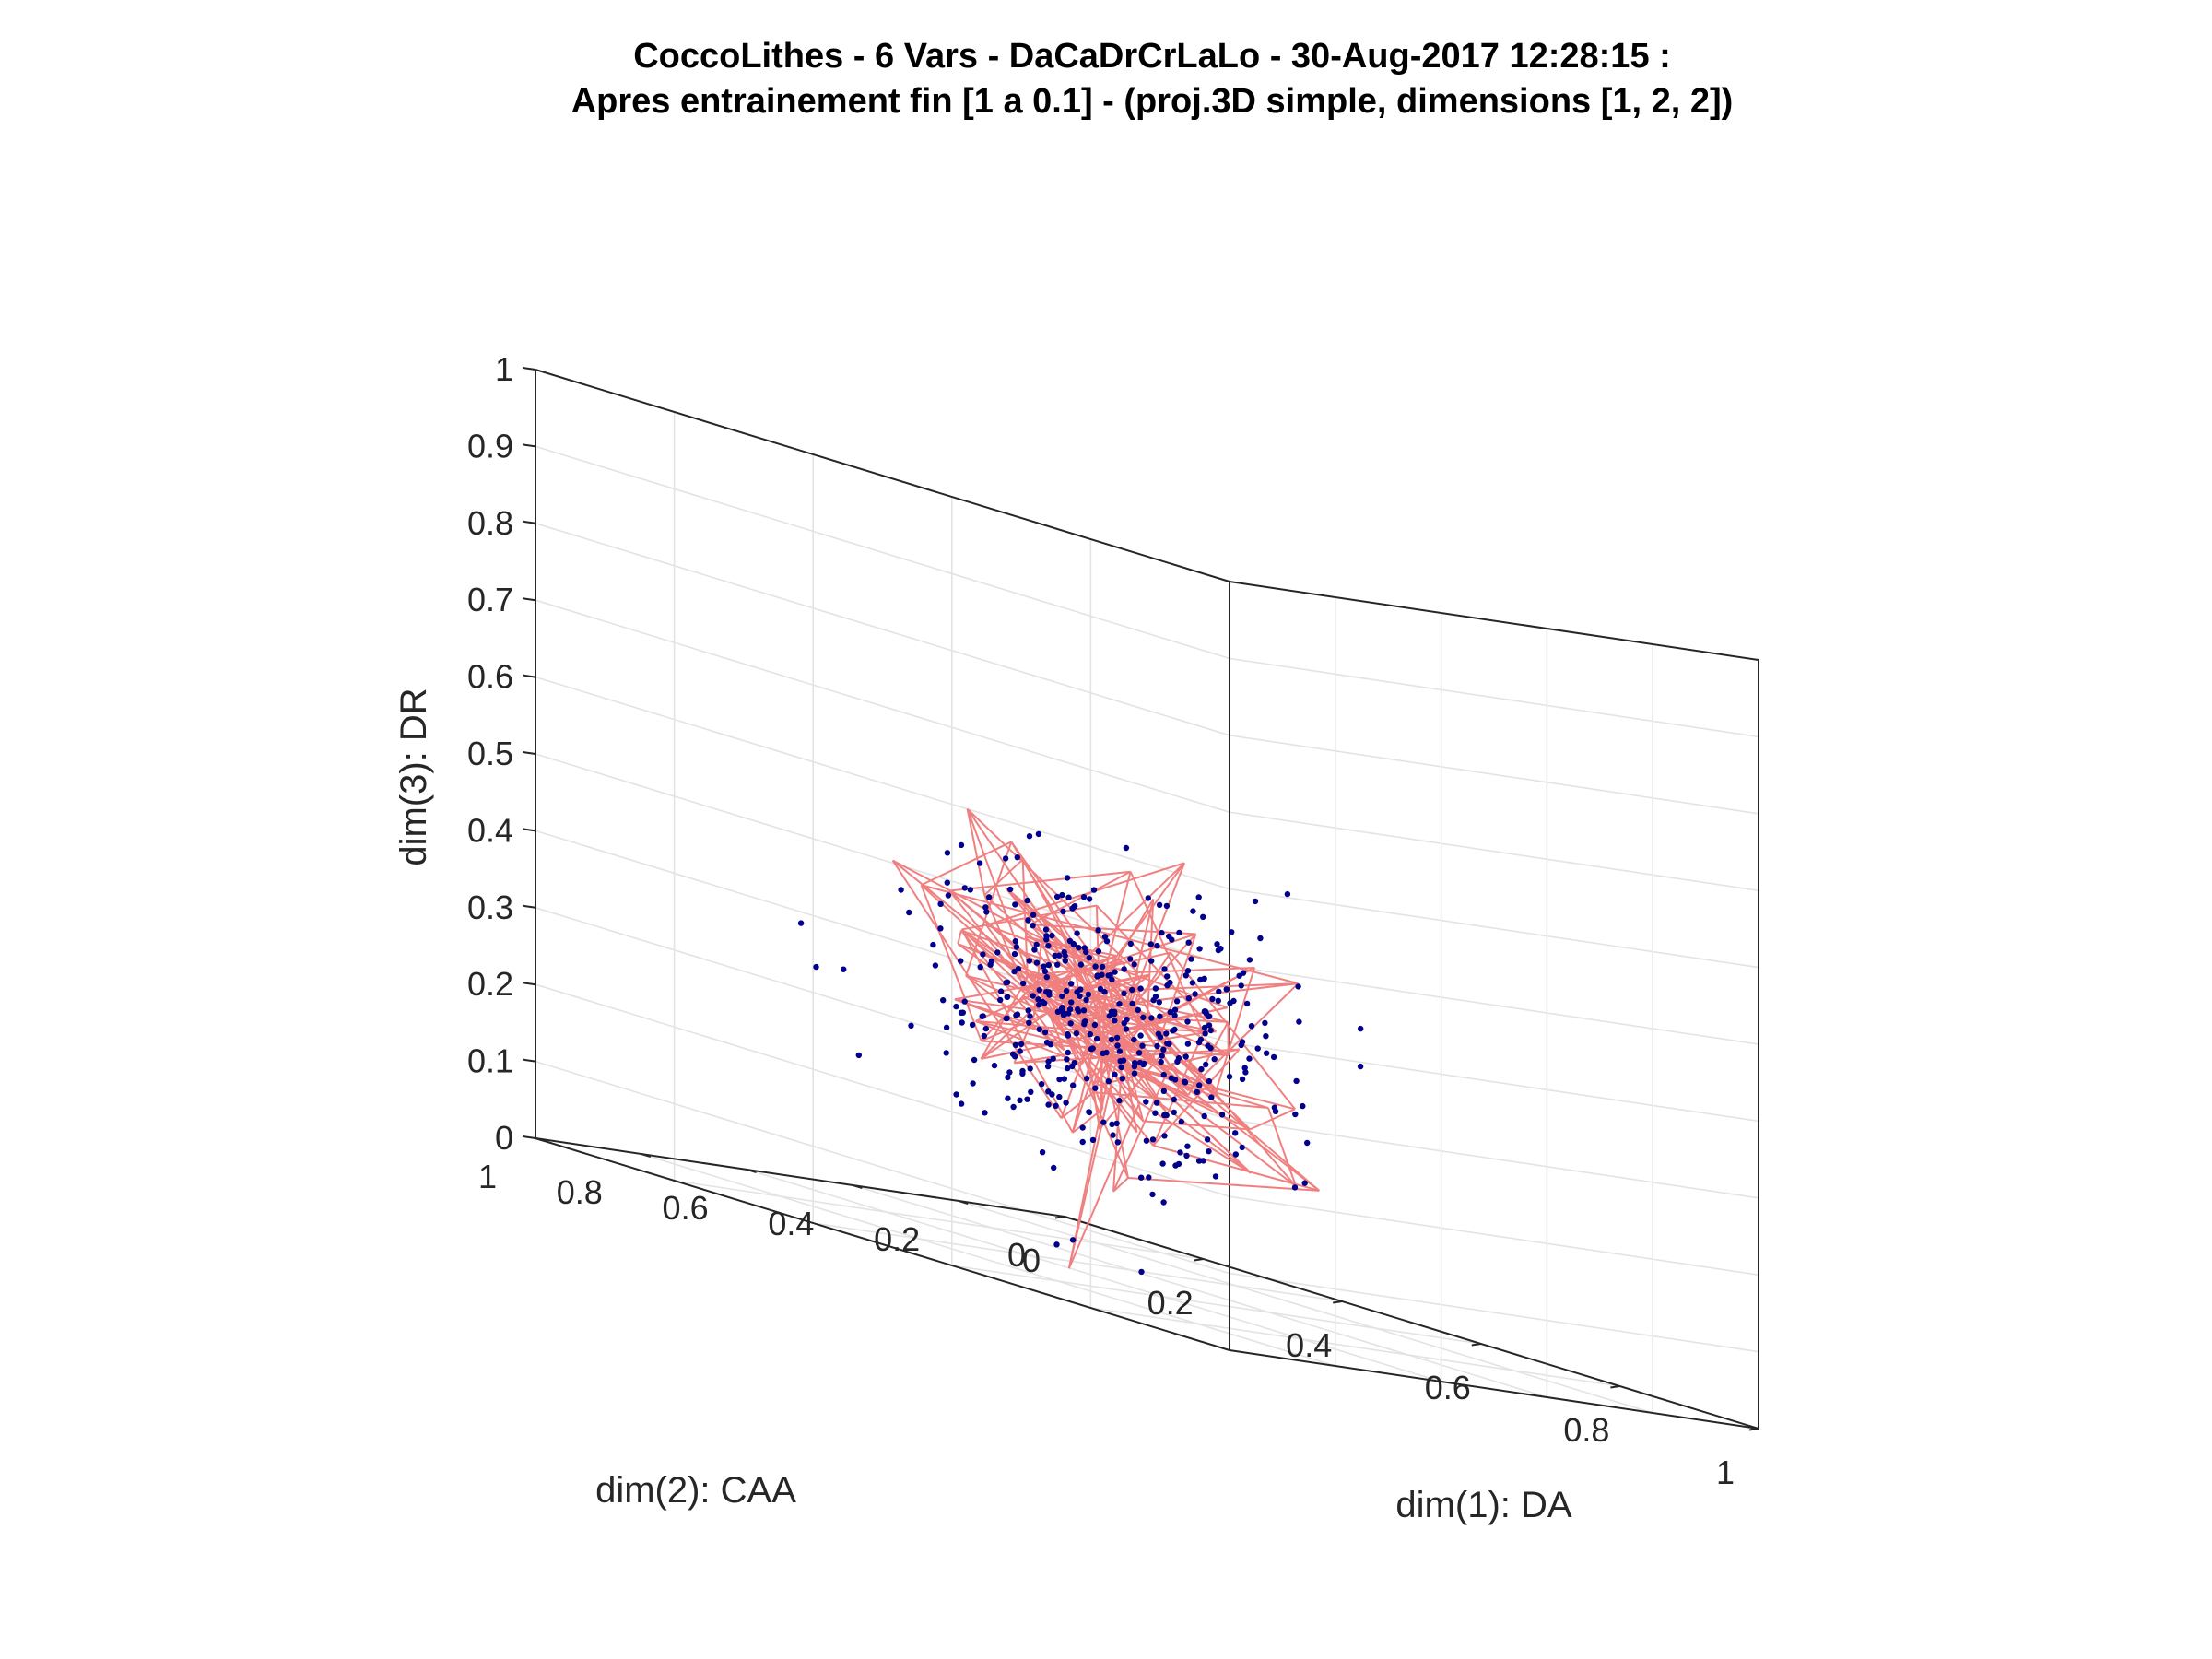 The image size is (2212, 1659). I want to click on grid-line-backxz-z, so click(882, 1014).